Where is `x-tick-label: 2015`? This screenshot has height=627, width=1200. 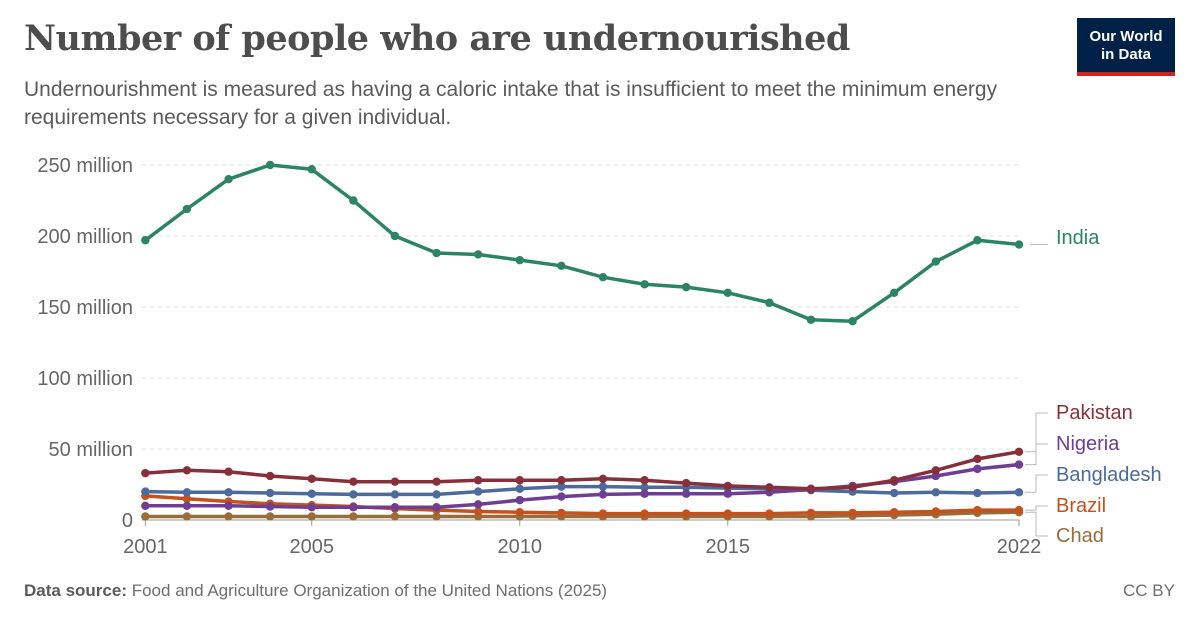 x-tick-label: 2015 is located at coordinates (728, 547).